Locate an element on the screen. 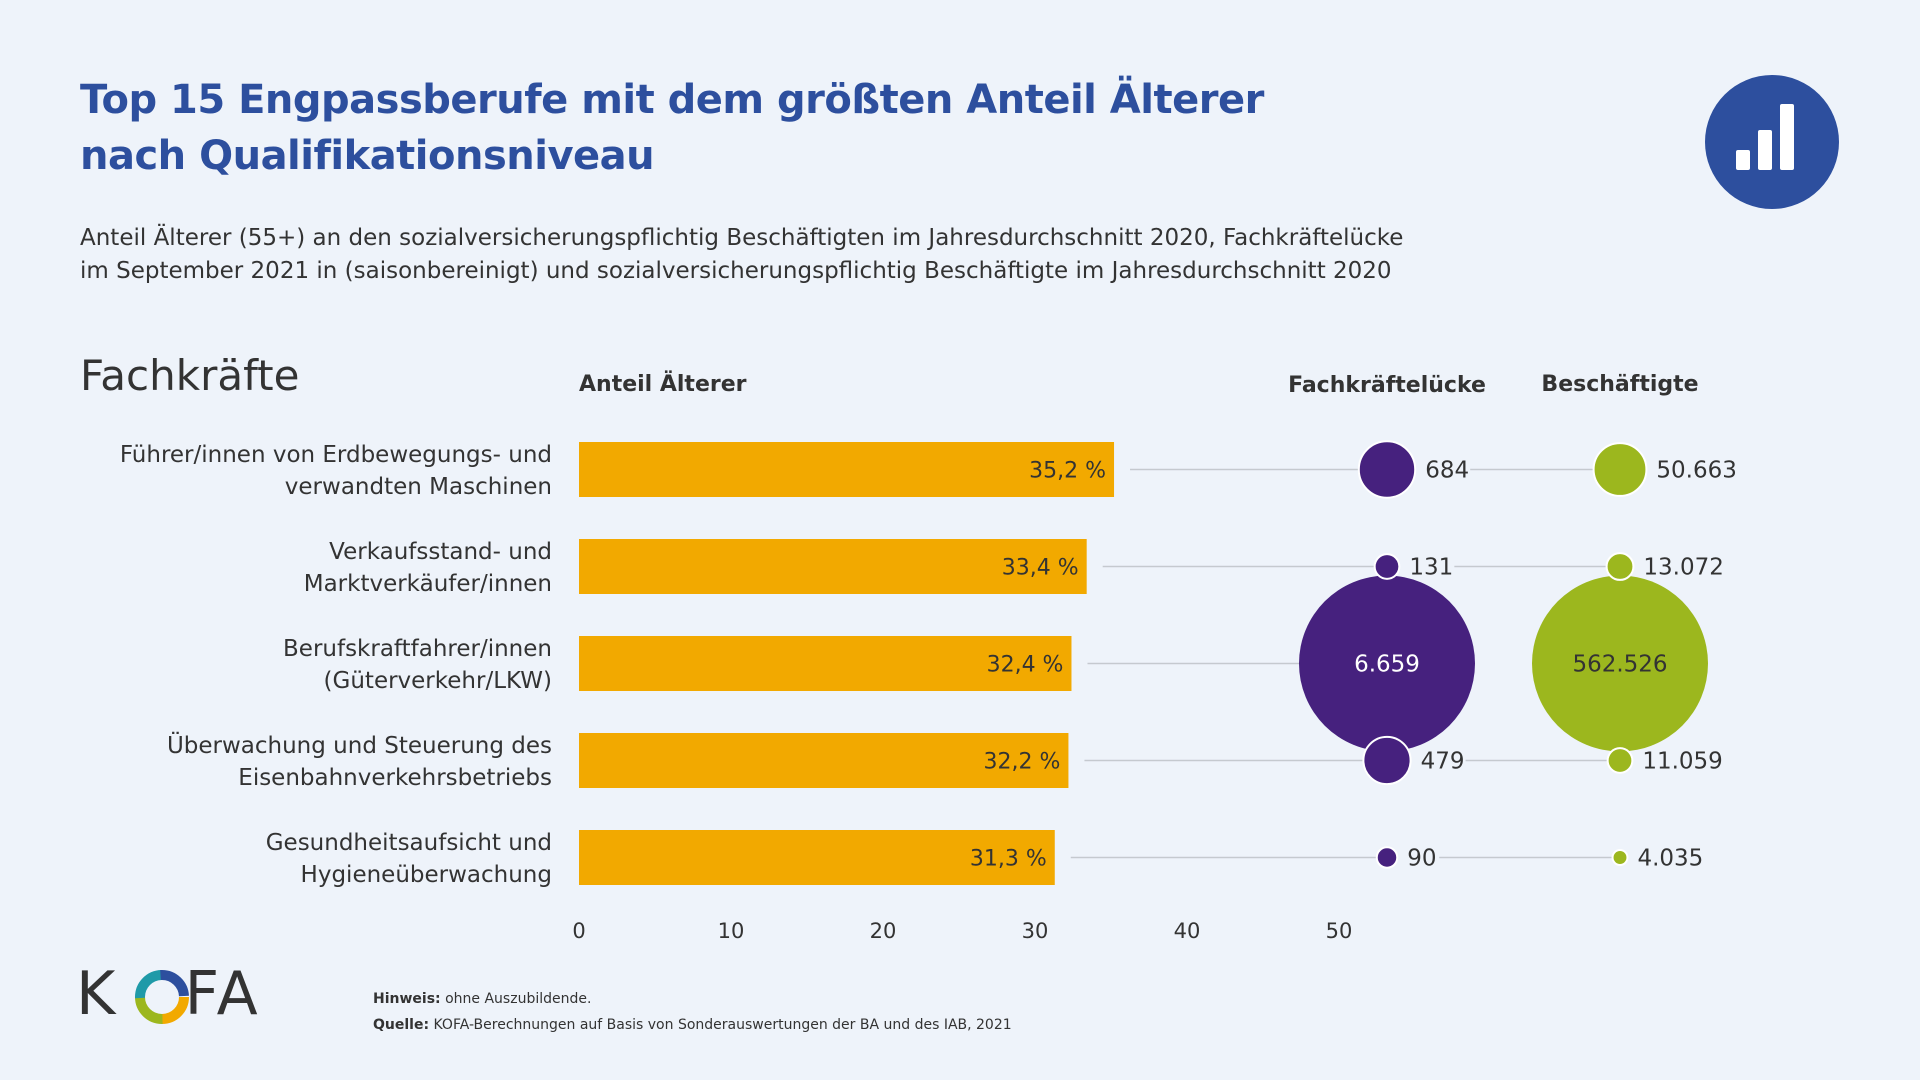 This screenshot has width=1920, height=1080. title-line-2: nach Qualifikationsniveau is located at coordinates (367, 156).